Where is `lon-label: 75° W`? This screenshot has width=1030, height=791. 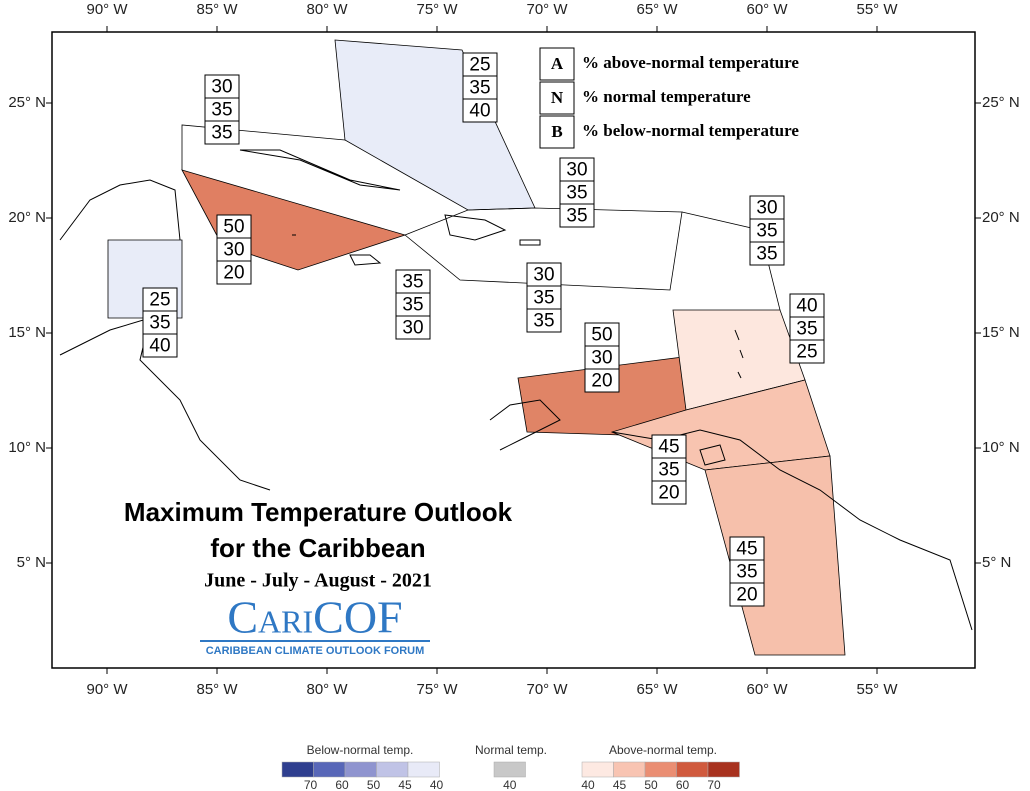
lon-label: 75° W is located at coordinates (437, 689).